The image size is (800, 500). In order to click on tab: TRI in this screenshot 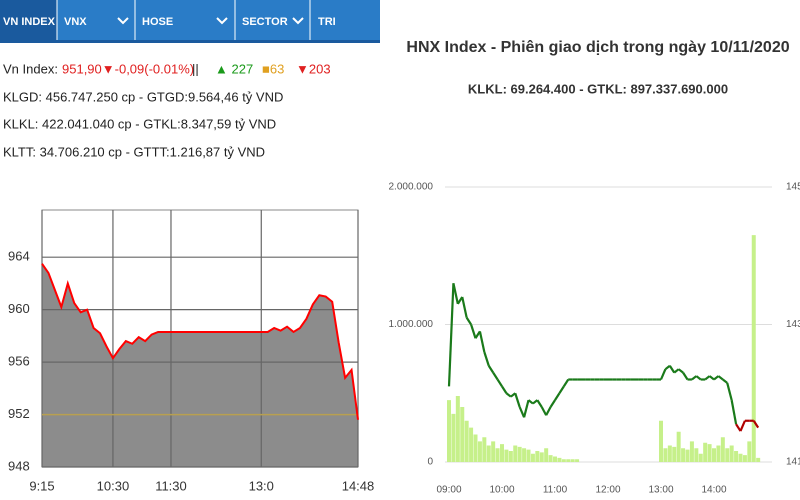, I will do `click(327, 22)`.